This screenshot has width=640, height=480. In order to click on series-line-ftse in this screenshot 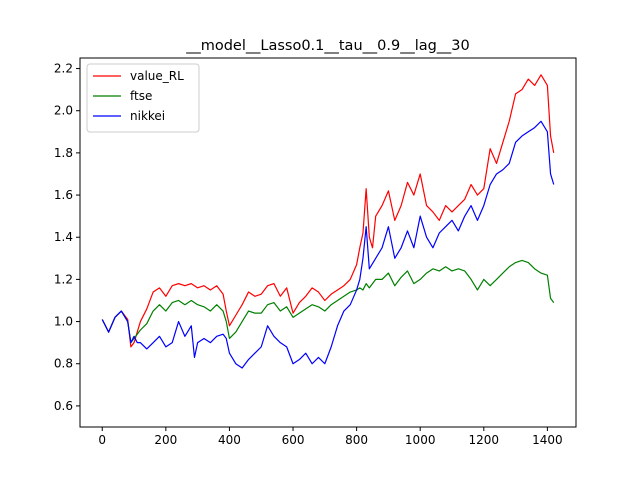, I will do `click(328, 301)`.